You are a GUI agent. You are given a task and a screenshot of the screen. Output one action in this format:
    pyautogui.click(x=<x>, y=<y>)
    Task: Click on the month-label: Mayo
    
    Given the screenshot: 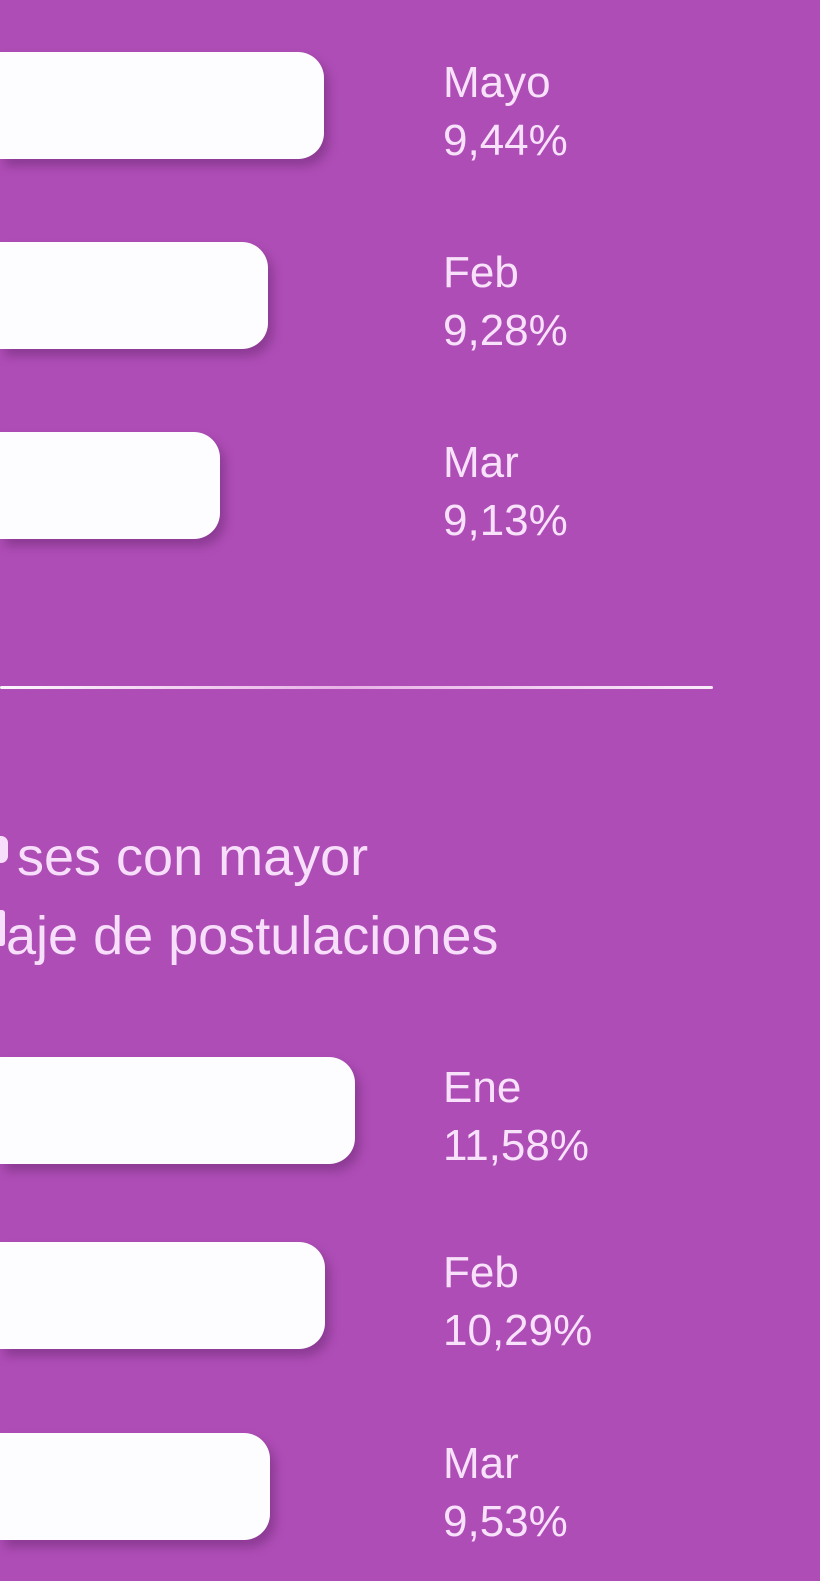 What is the action you would take?
    pyautogui.click(x=497, y=82)
    